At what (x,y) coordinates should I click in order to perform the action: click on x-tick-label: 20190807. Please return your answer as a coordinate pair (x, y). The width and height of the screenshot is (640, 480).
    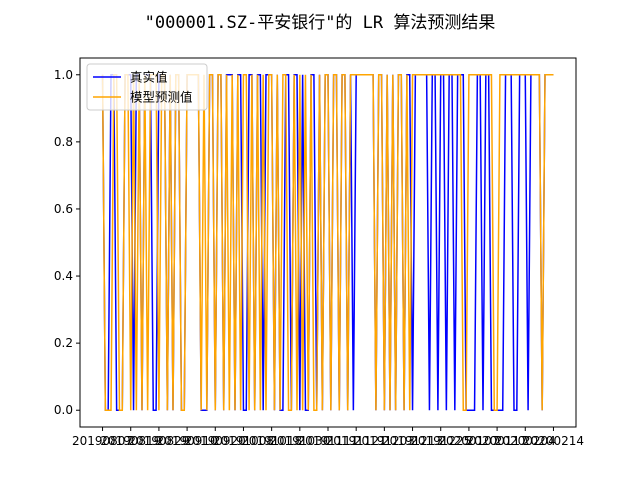
    Looking at the image, I should click on (102, 441).